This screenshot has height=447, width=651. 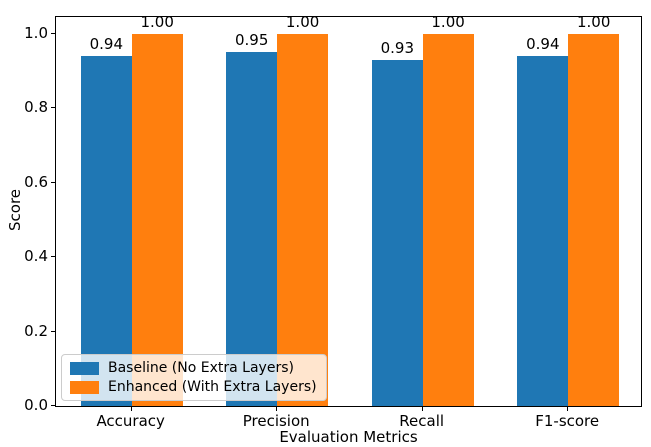 I want to click on bar-value-label: 0.93, so click(x=397, y=47).